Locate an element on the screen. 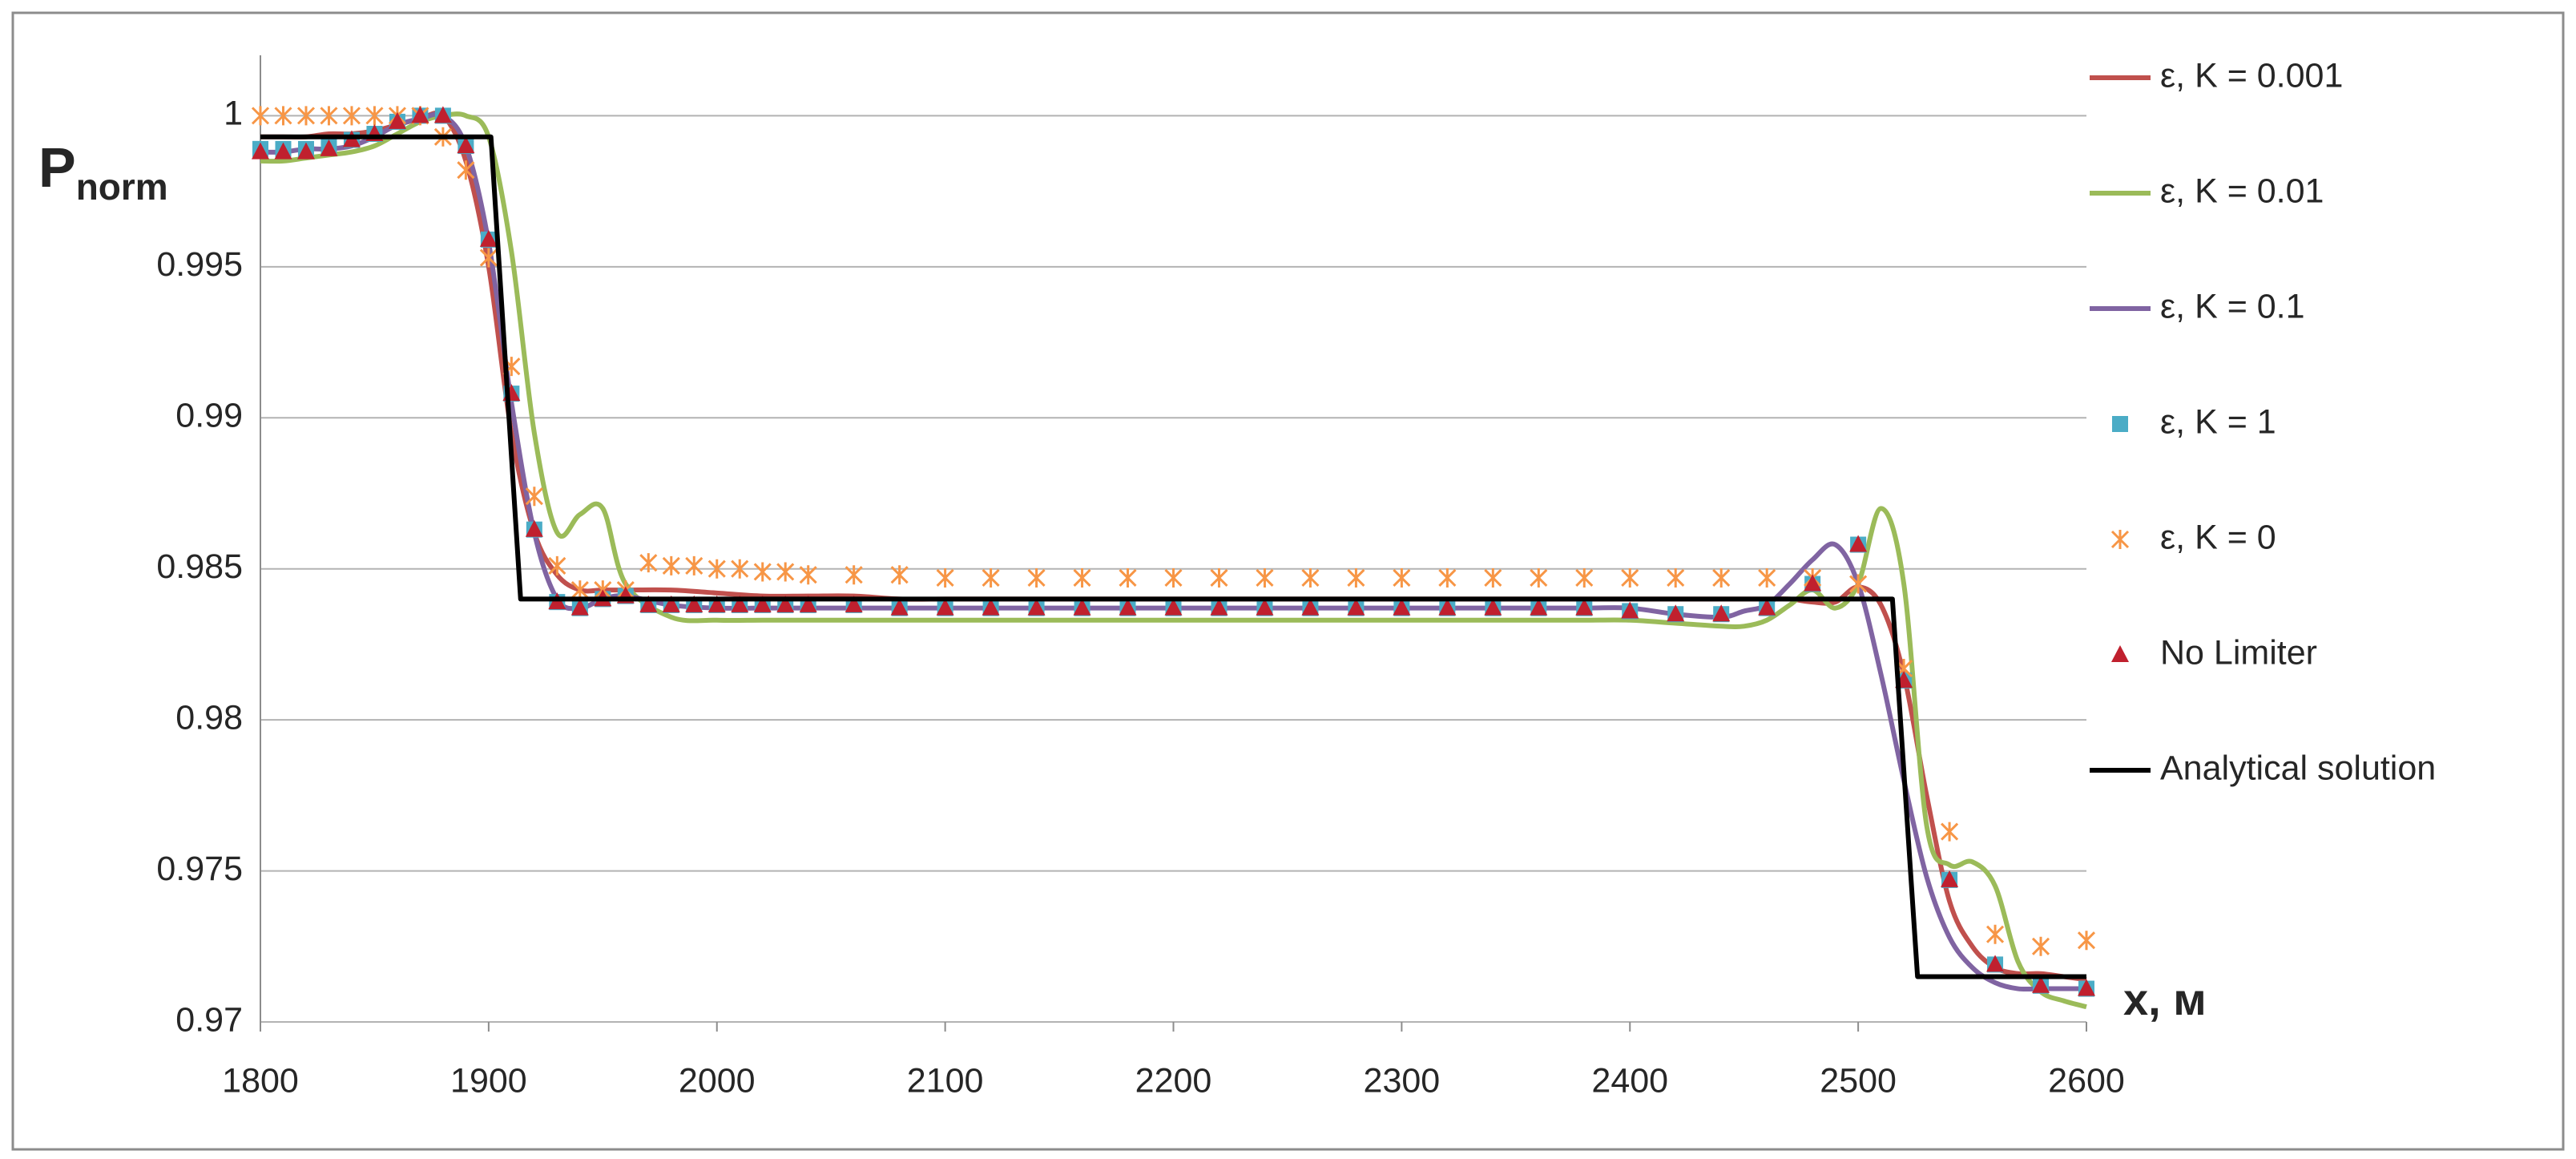 This screenshot has height=1159, width=2576. legend-label: ε, K = 1 is located at coordinates (2218, 421).